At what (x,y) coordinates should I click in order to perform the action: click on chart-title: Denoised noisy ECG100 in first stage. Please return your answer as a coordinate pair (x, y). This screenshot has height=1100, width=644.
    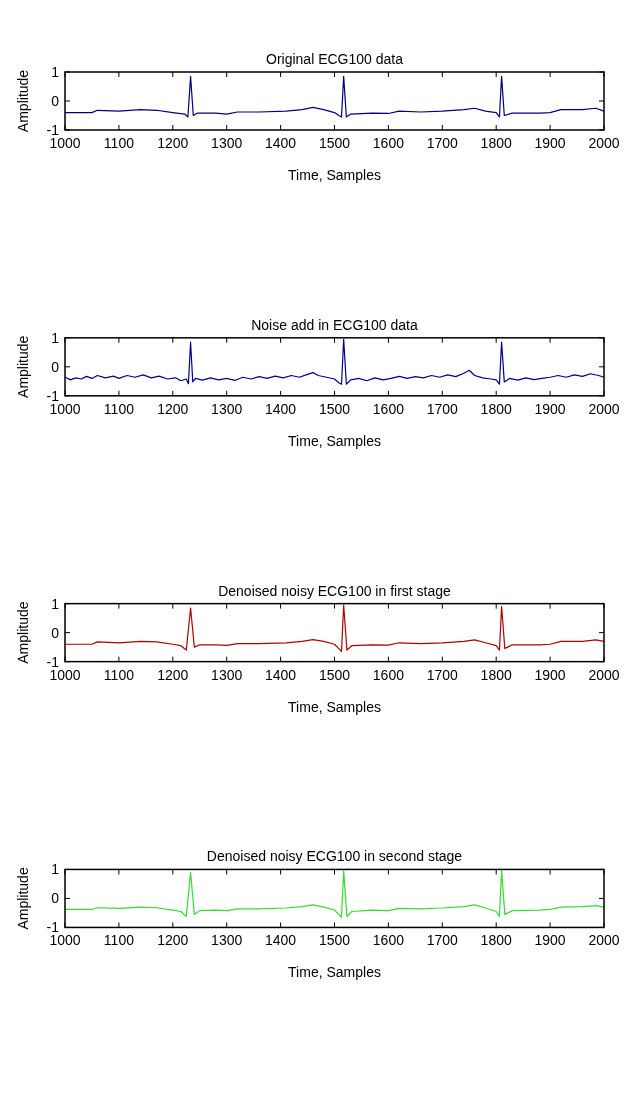
    Looking at the image, I should click on (335, 590).